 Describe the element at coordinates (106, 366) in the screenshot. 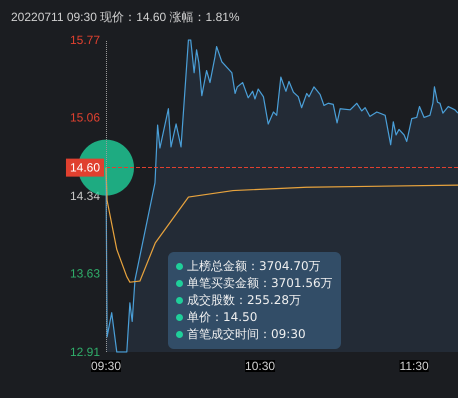

I see `x-tick-label: 09:30` at that location.